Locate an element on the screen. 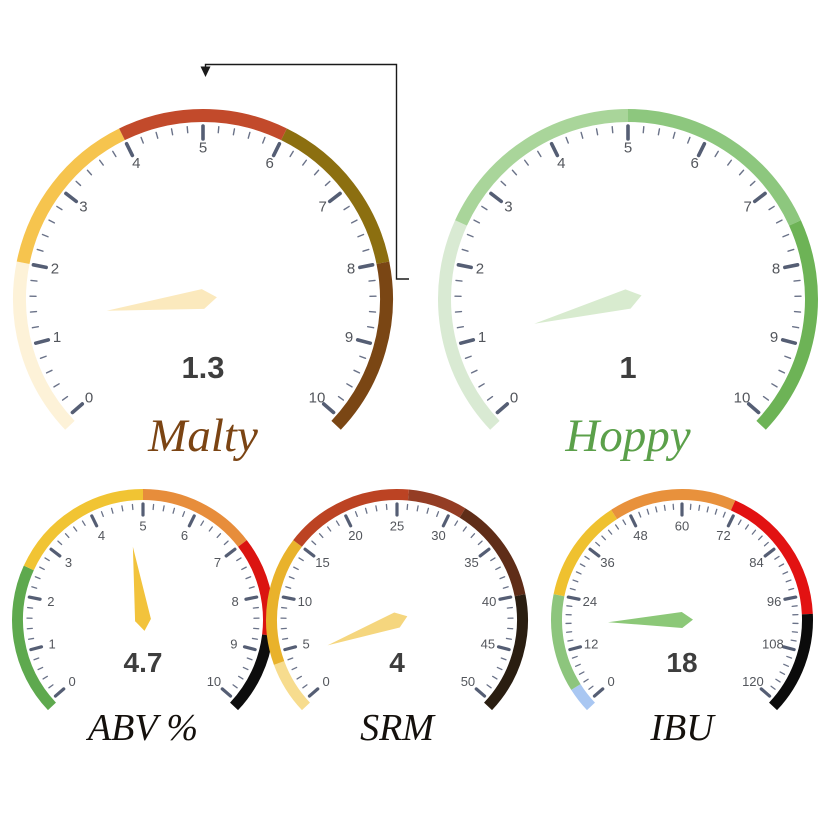  gauge-ibu-tick-label-0: 0 is located at coordinates (610, 681).